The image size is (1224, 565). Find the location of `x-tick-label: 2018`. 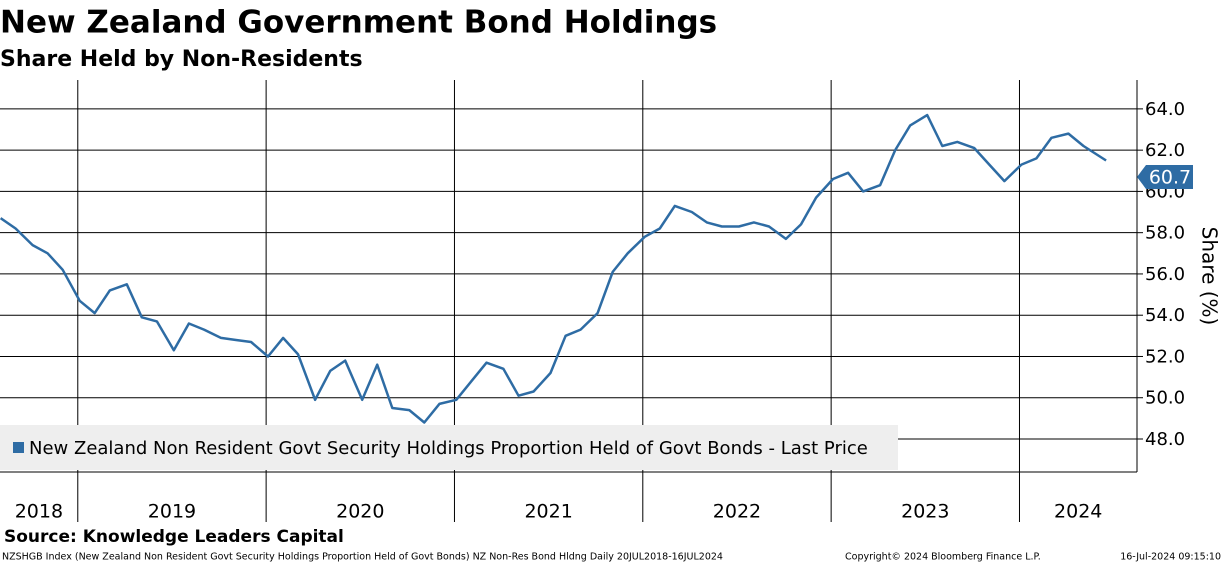

x-tick-label: 2018 is located at coordinates (39, 512).